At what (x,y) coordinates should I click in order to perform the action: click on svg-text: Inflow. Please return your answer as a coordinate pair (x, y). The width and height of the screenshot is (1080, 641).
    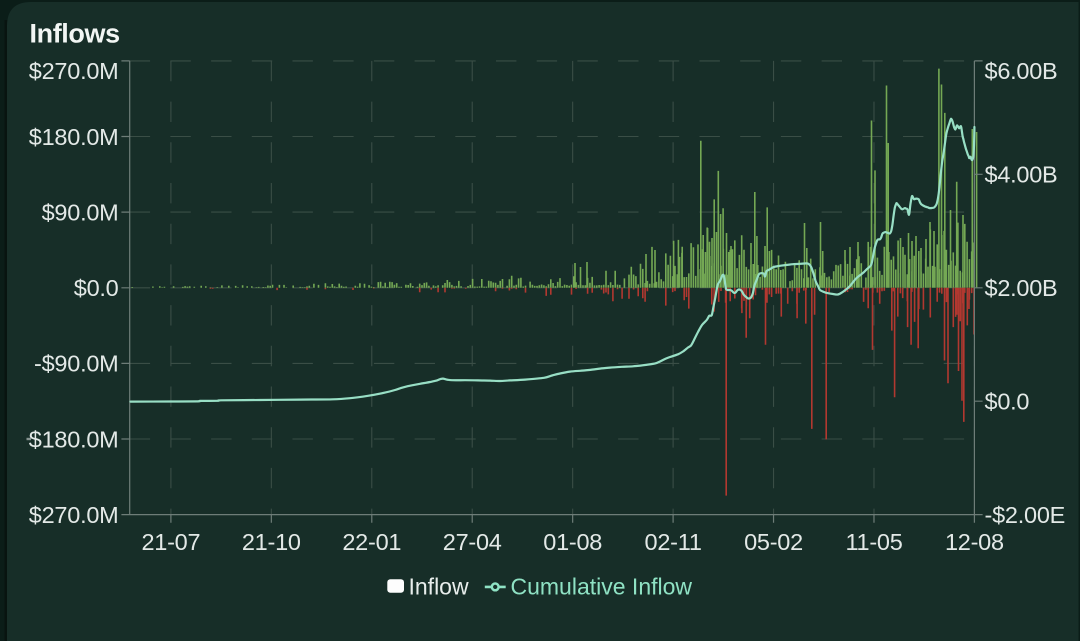
    Looking at the image, I should click on (439, 586).